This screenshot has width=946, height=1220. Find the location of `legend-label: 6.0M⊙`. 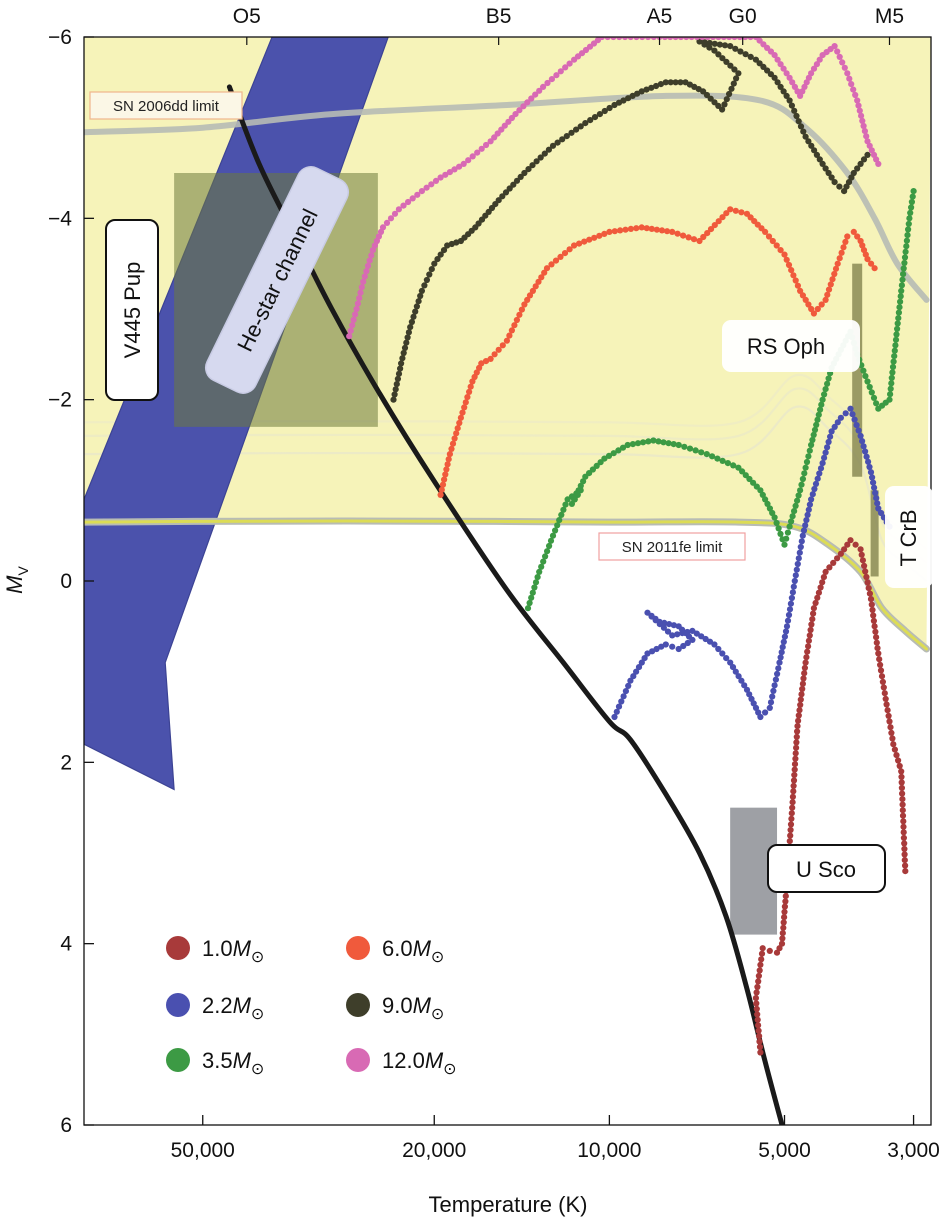

legend-label: 6.0M⊙ is located at coordinates (413, 951).